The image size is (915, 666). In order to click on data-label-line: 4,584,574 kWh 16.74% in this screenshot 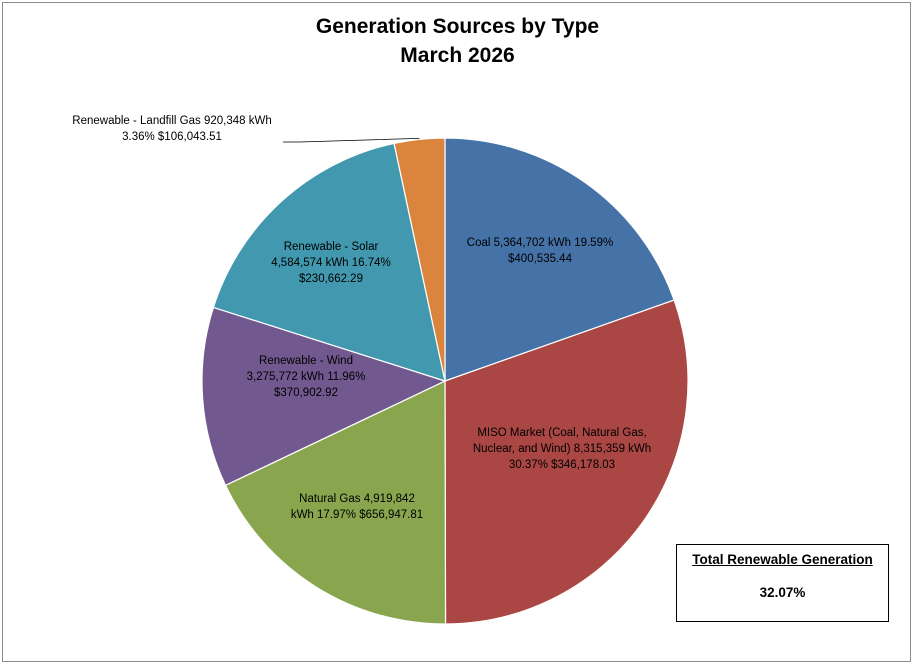, I will do `click(331, 263)`.